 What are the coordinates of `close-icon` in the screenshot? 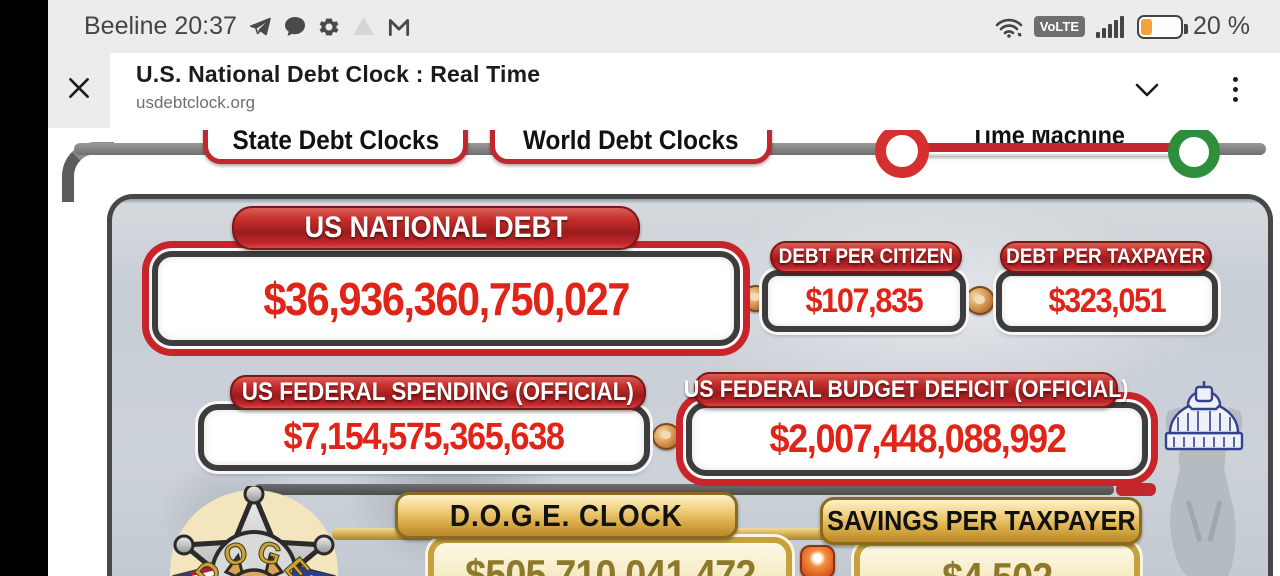 It's located at (79, 90).